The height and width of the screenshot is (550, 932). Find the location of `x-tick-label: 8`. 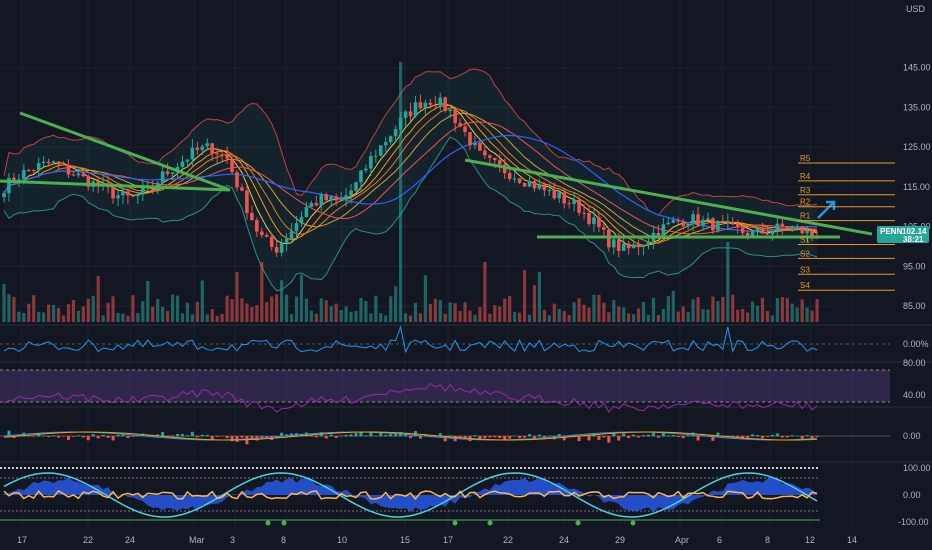

x-tick-label: 8 is located at coordinates (767, 540).